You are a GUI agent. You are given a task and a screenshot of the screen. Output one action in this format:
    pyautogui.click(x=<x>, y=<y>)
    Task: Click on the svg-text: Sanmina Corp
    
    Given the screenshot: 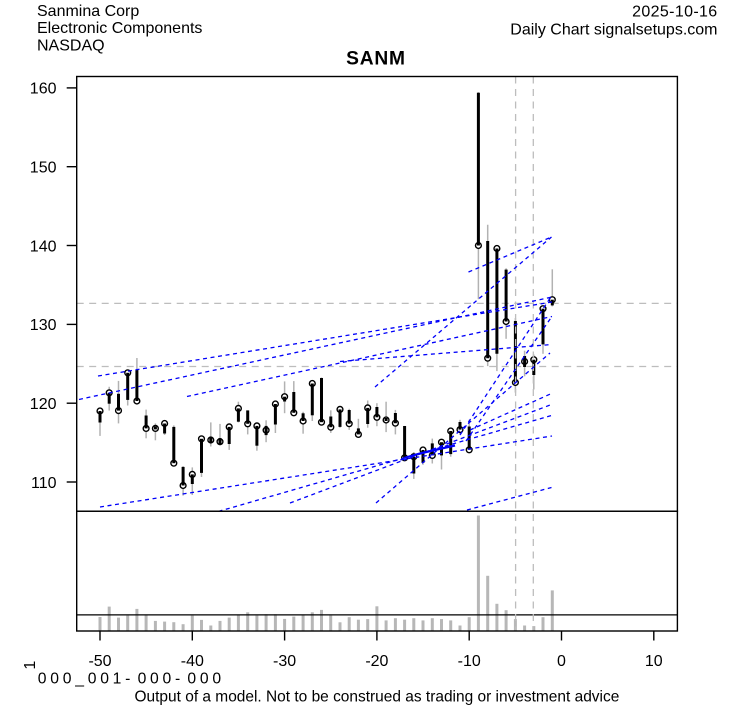 What is the action you would take?
    pyautogui.click(x=88, y=11)
    